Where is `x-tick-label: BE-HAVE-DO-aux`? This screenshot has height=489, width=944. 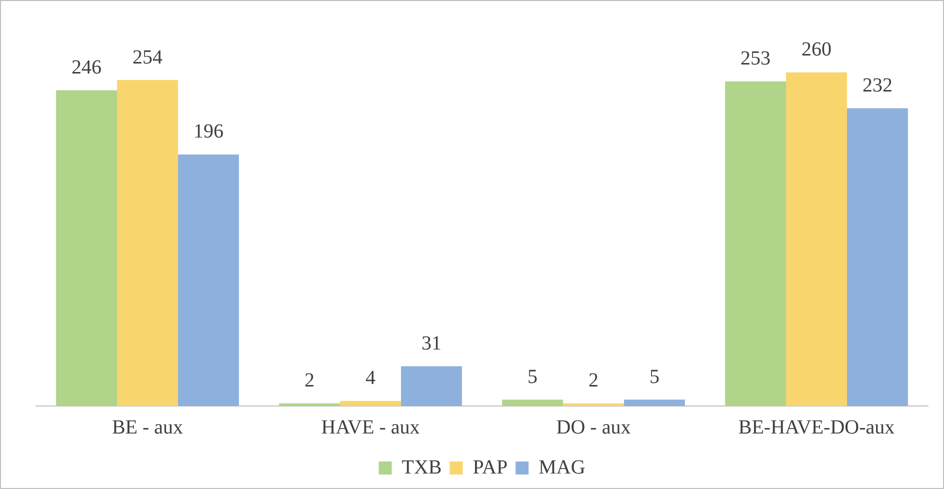 x-tick-label: BE-HAVE-DO-aux is located at coordinates (816, 427).